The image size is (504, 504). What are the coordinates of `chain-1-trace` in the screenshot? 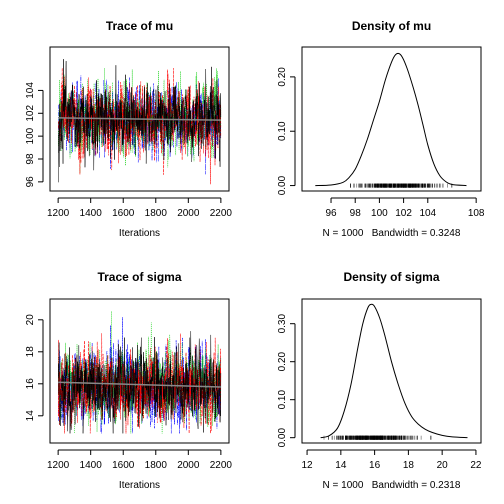 It's located at (140, 121).